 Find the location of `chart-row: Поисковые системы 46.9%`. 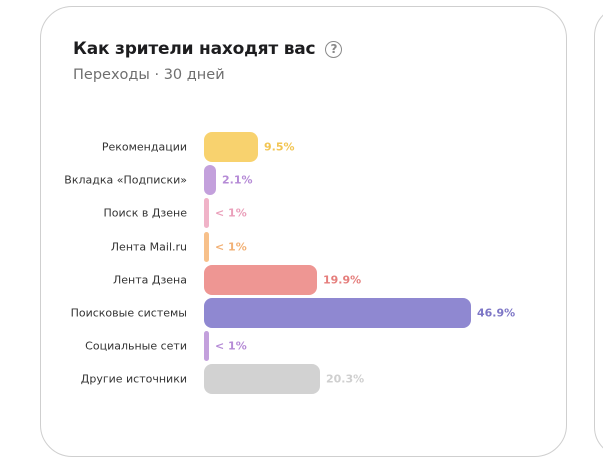

chart-row: Поисковые системы 46.9% is located at coordinates (303, 313).